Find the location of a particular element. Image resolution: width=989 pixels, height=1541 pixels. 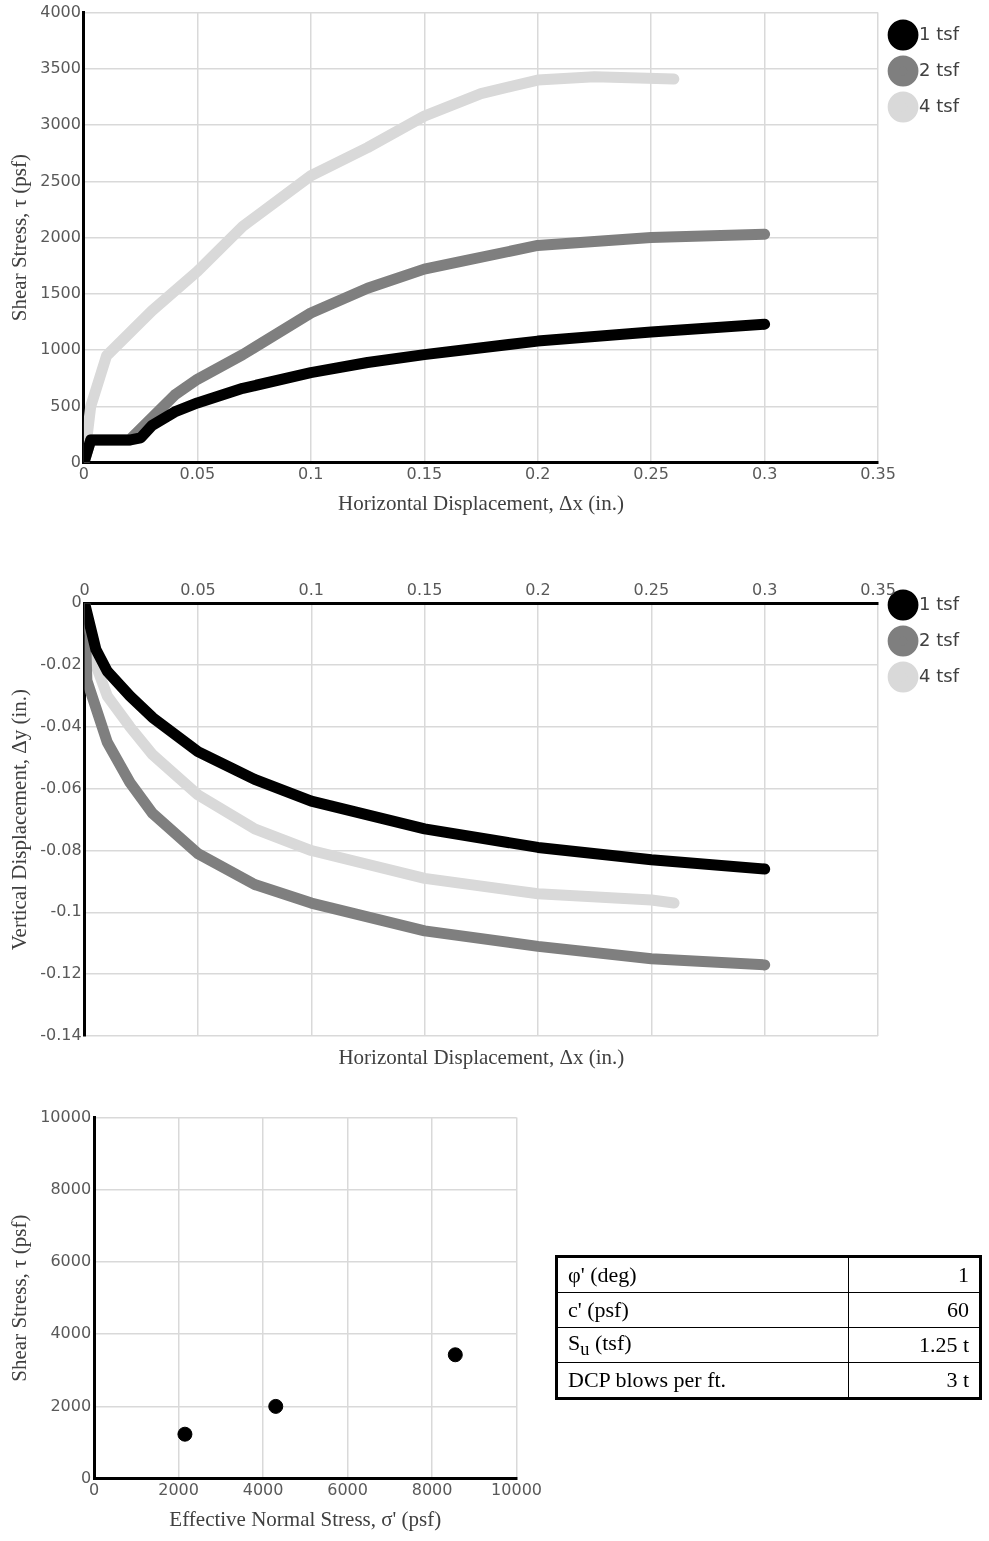

text: 1 is located at coordinates (914, 1274).